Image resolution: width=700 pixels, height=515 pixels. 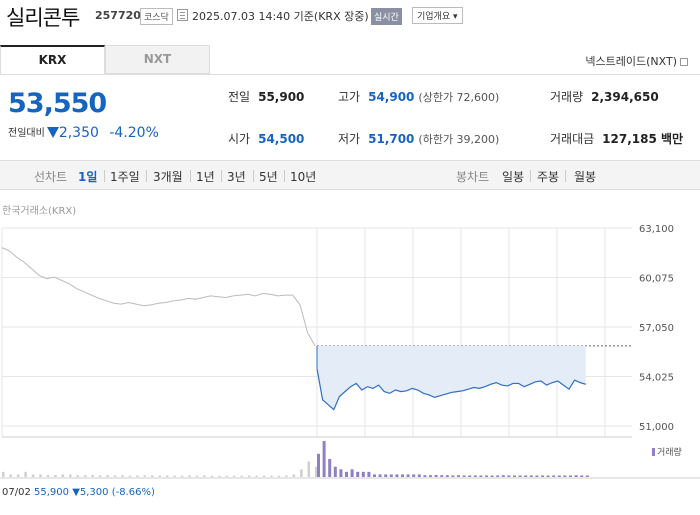 What do you see at coordinates (548, 177) in the screenshot?
I see `period-weekly-candle: 주봉` at bounding box center [548, 177].